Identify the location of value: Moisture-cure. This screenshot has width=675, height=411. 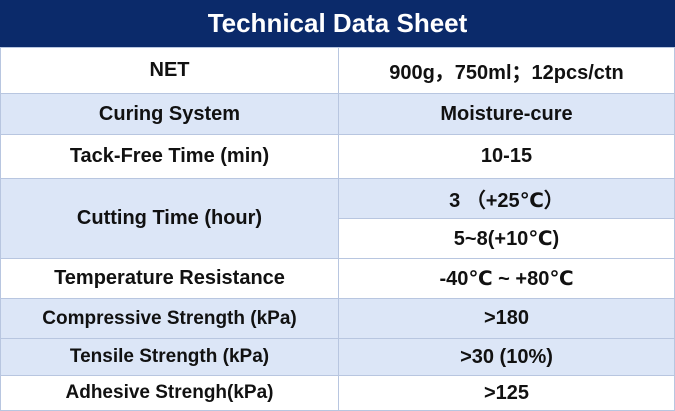
(506, 114).